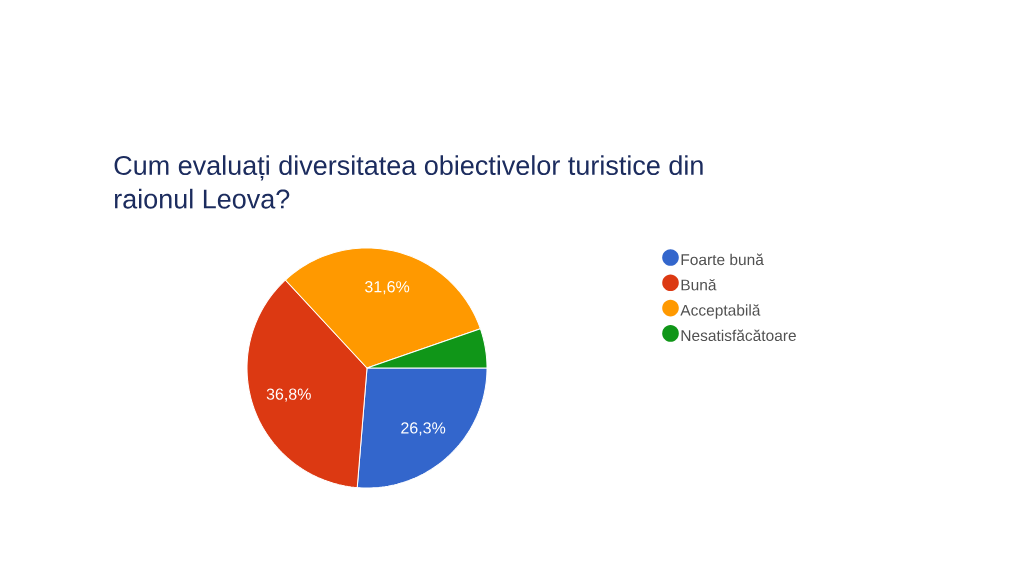  I want to click on legend-label: Foarte bună, so click(722, 259).